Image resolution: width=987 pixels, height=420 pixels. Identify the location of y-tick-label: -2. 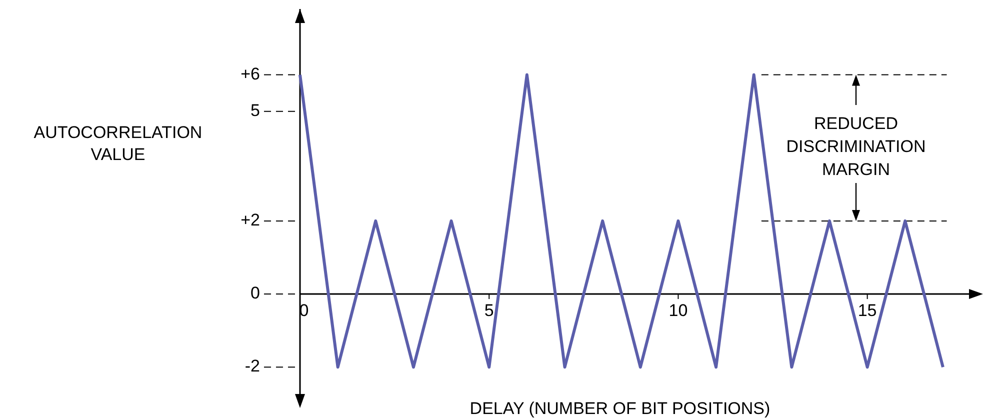
(252, 366).